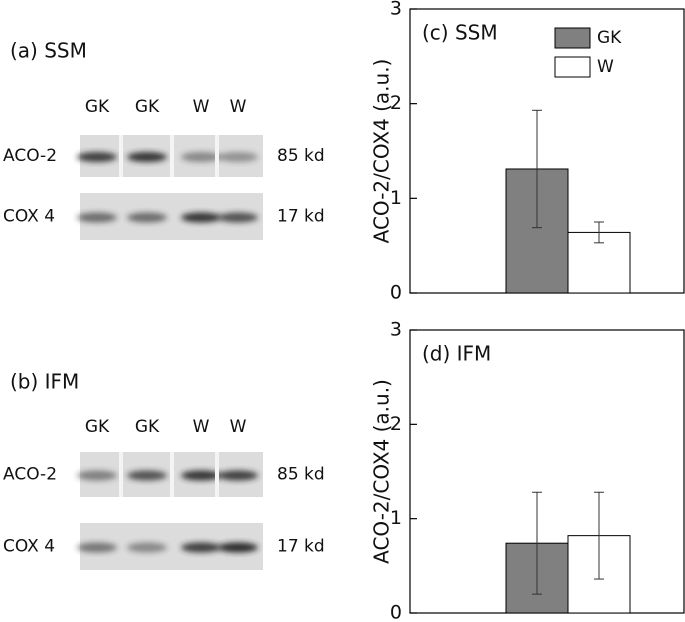 The width and height of the screenshot is (685, 622). I want to click on panel-label: (b) IFM, so click(44, 382).